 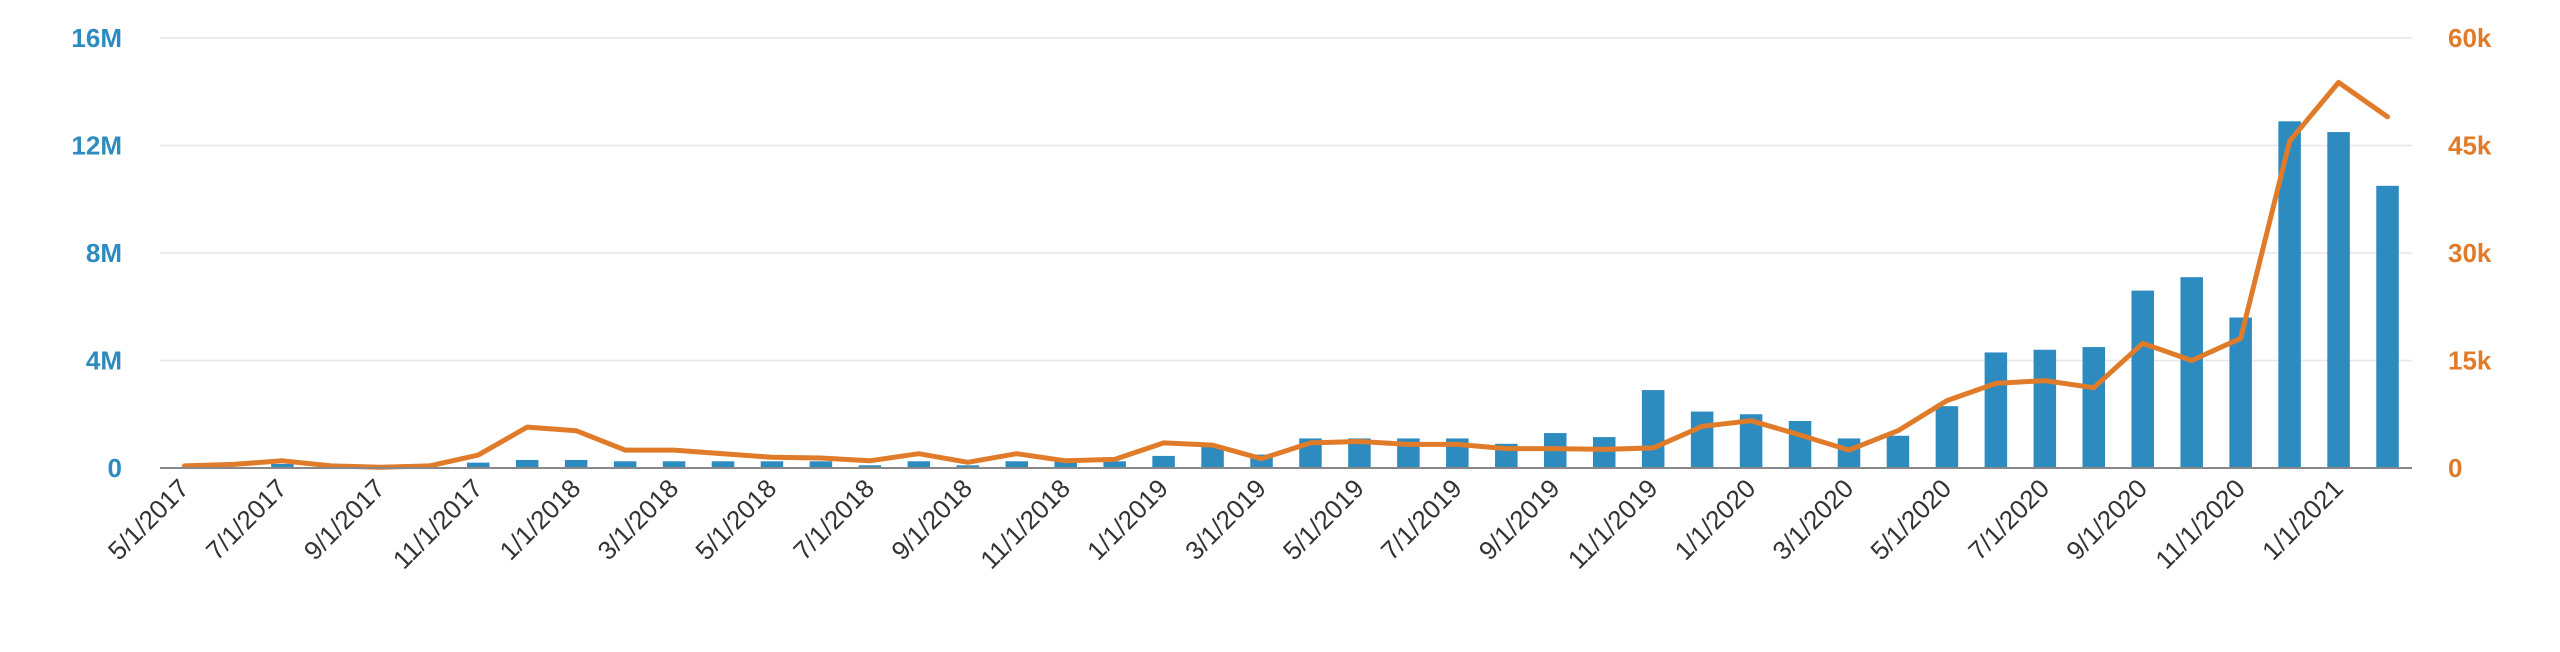 I want to click on x-axis-tick-label: 9/1/2017, so click(x=344, y=519).